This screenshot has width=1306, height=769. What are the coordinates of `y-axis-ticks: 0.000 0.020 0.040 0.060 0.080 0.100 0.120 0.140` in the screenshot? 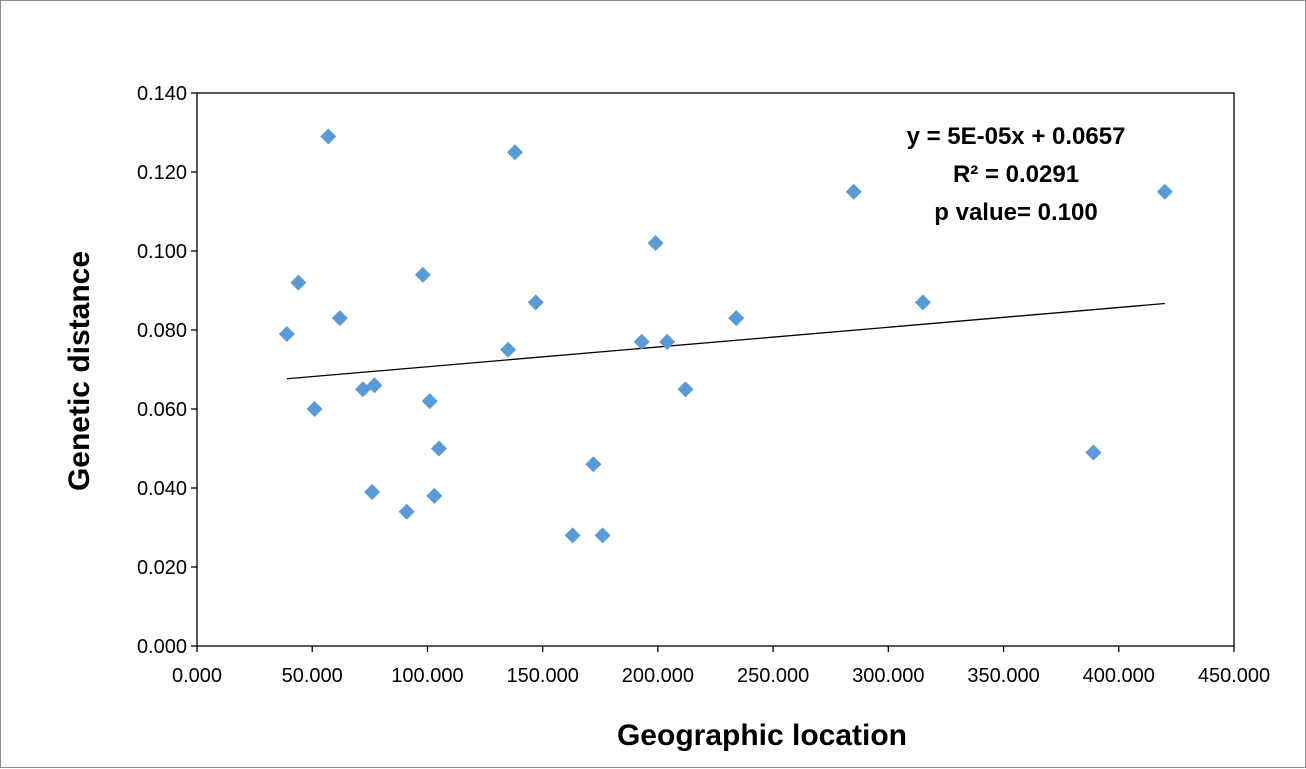 It's located at (167, 370).